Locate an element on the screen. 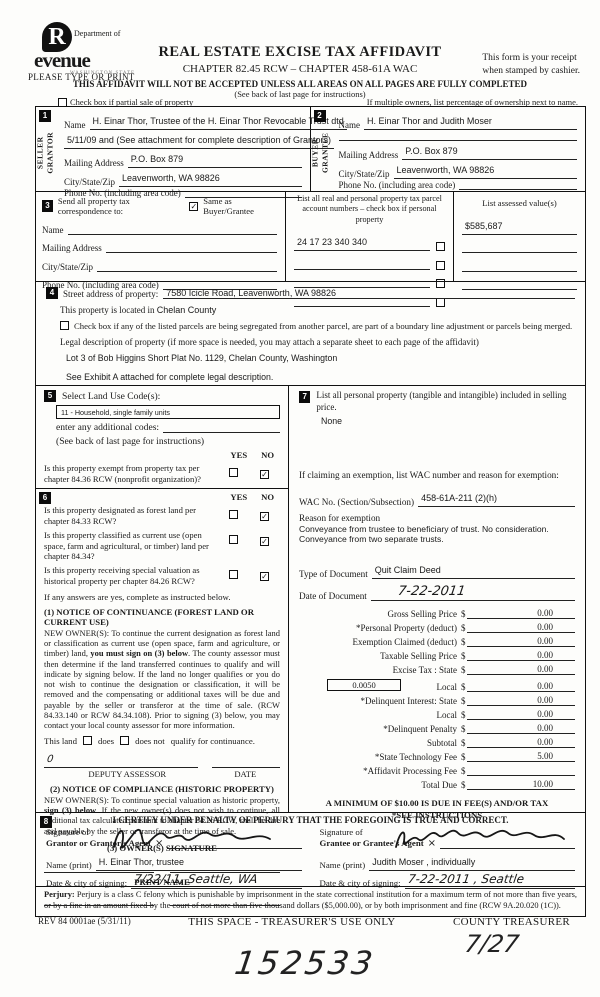  additional-codes-label: enter any additional codes: is located at coordinates (108, 427).